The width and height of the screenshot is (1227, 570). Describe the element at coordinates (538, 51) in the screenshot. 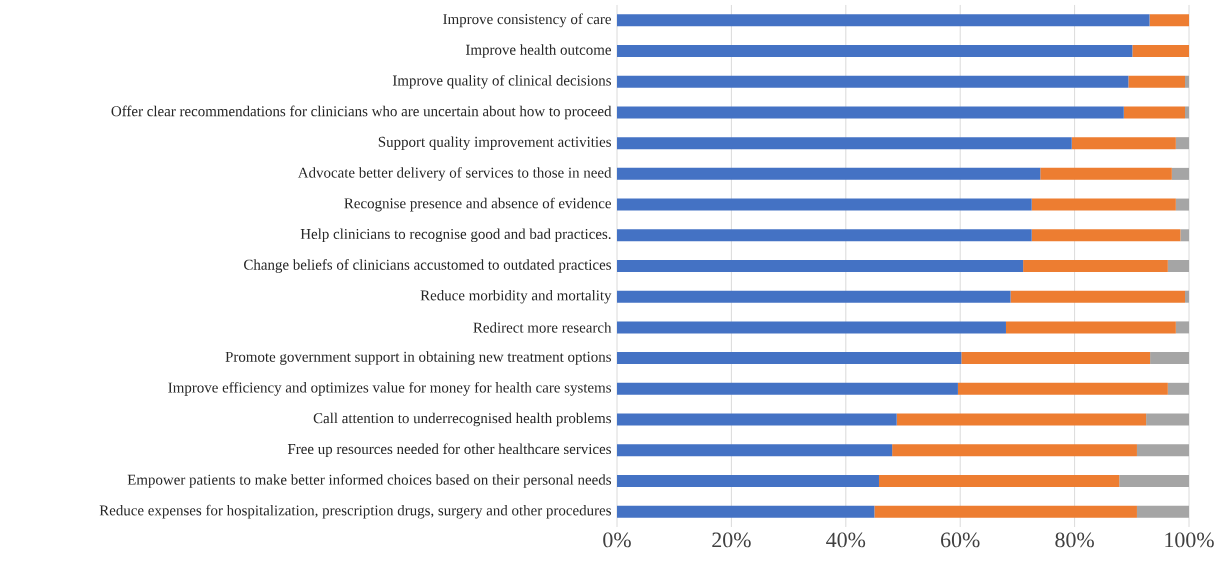

I see `y-tick-label: Improve health outcome` at that location.